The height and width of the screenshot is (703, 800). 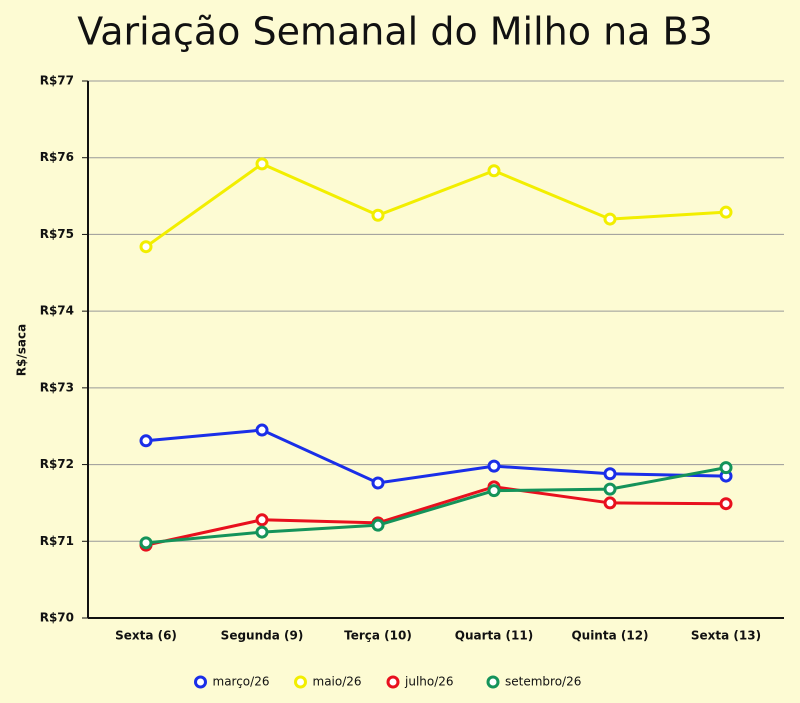 I want to click on x-tick-label: Terça (10), so click(x=378, y=636).